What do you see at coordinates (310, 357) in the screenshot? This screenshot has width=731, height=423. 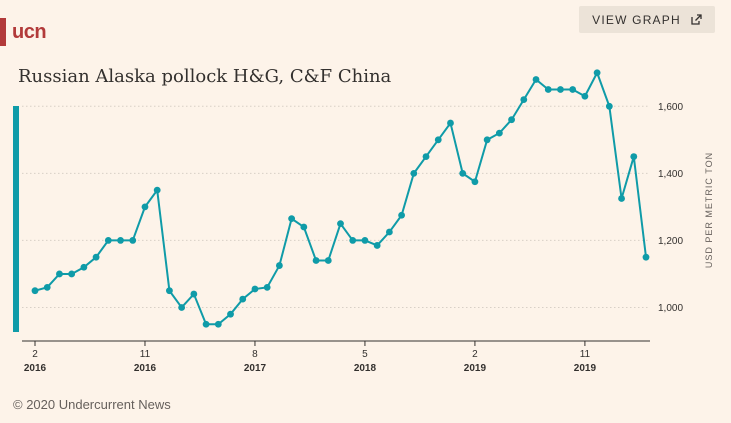 I see `x-tick-labels: 2 2016 11 2016 8 2017 5 2018 2 2019 11 2019` at bounding box center [310, 357].